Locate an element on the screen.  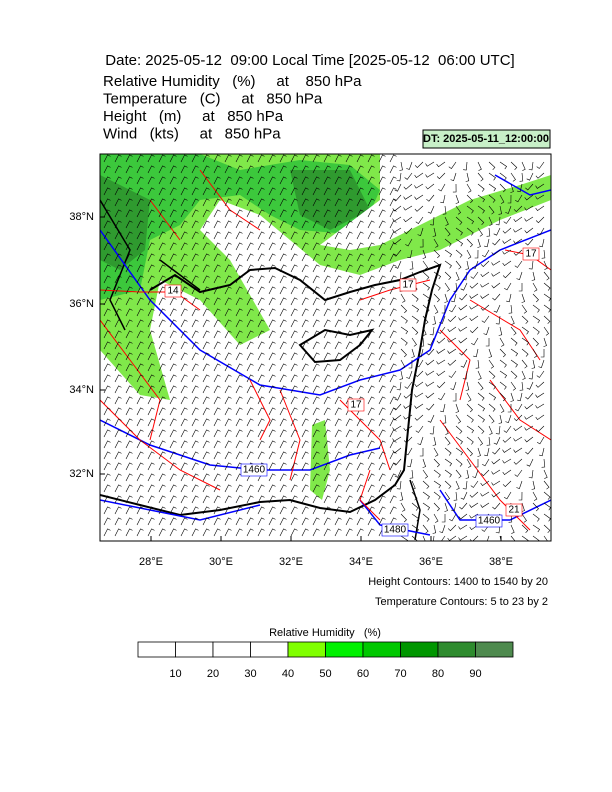
colorbar-tick-label: 90 is located at coordinates (475, 674).